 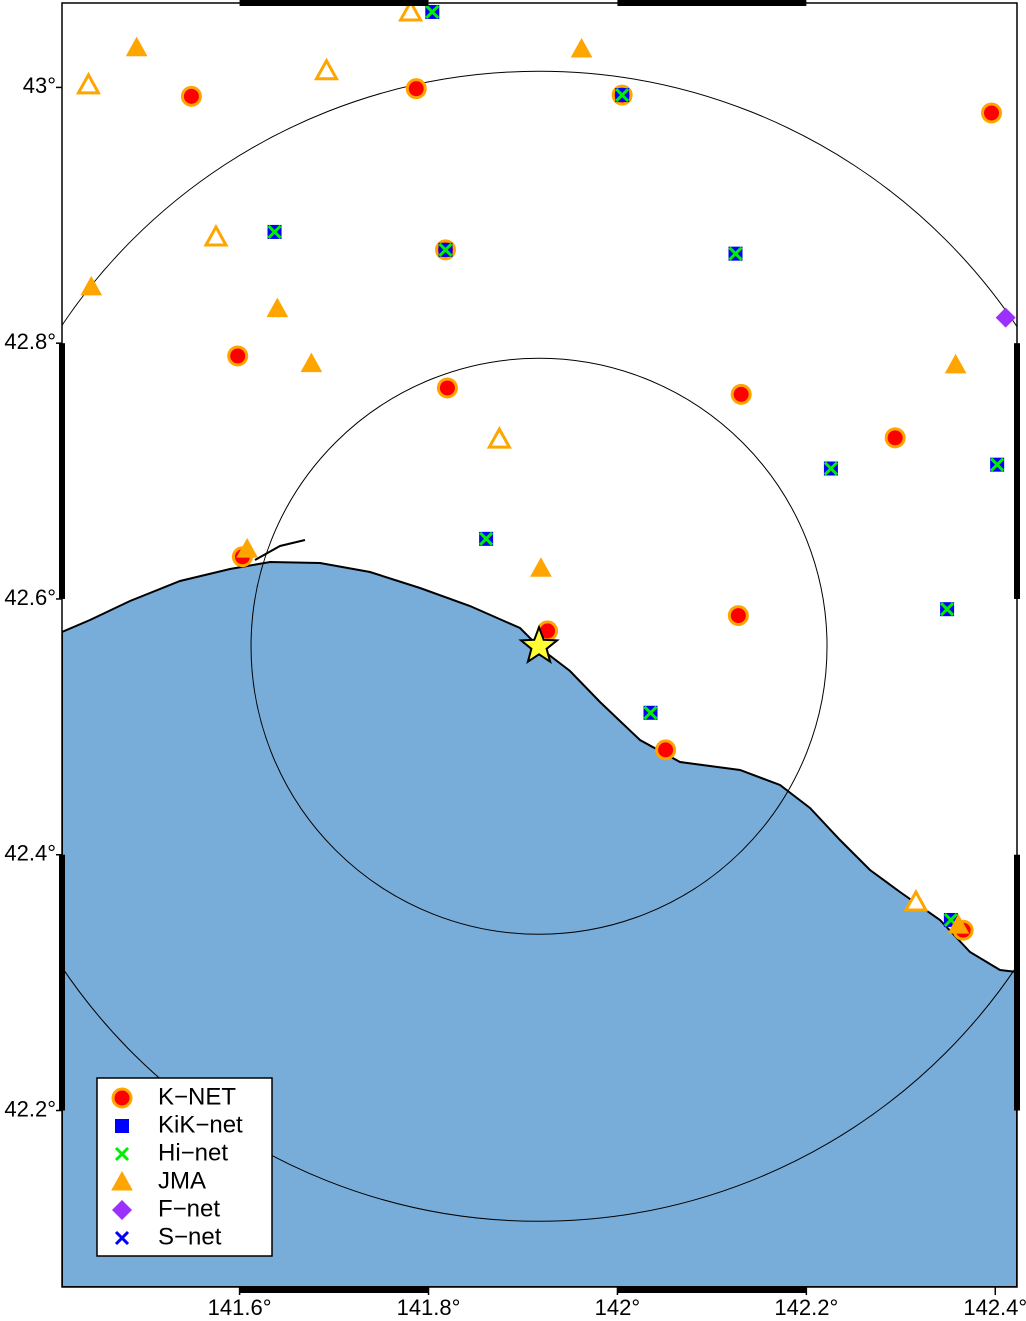 I want to click on coast-pier, so click(x=280, y=550).